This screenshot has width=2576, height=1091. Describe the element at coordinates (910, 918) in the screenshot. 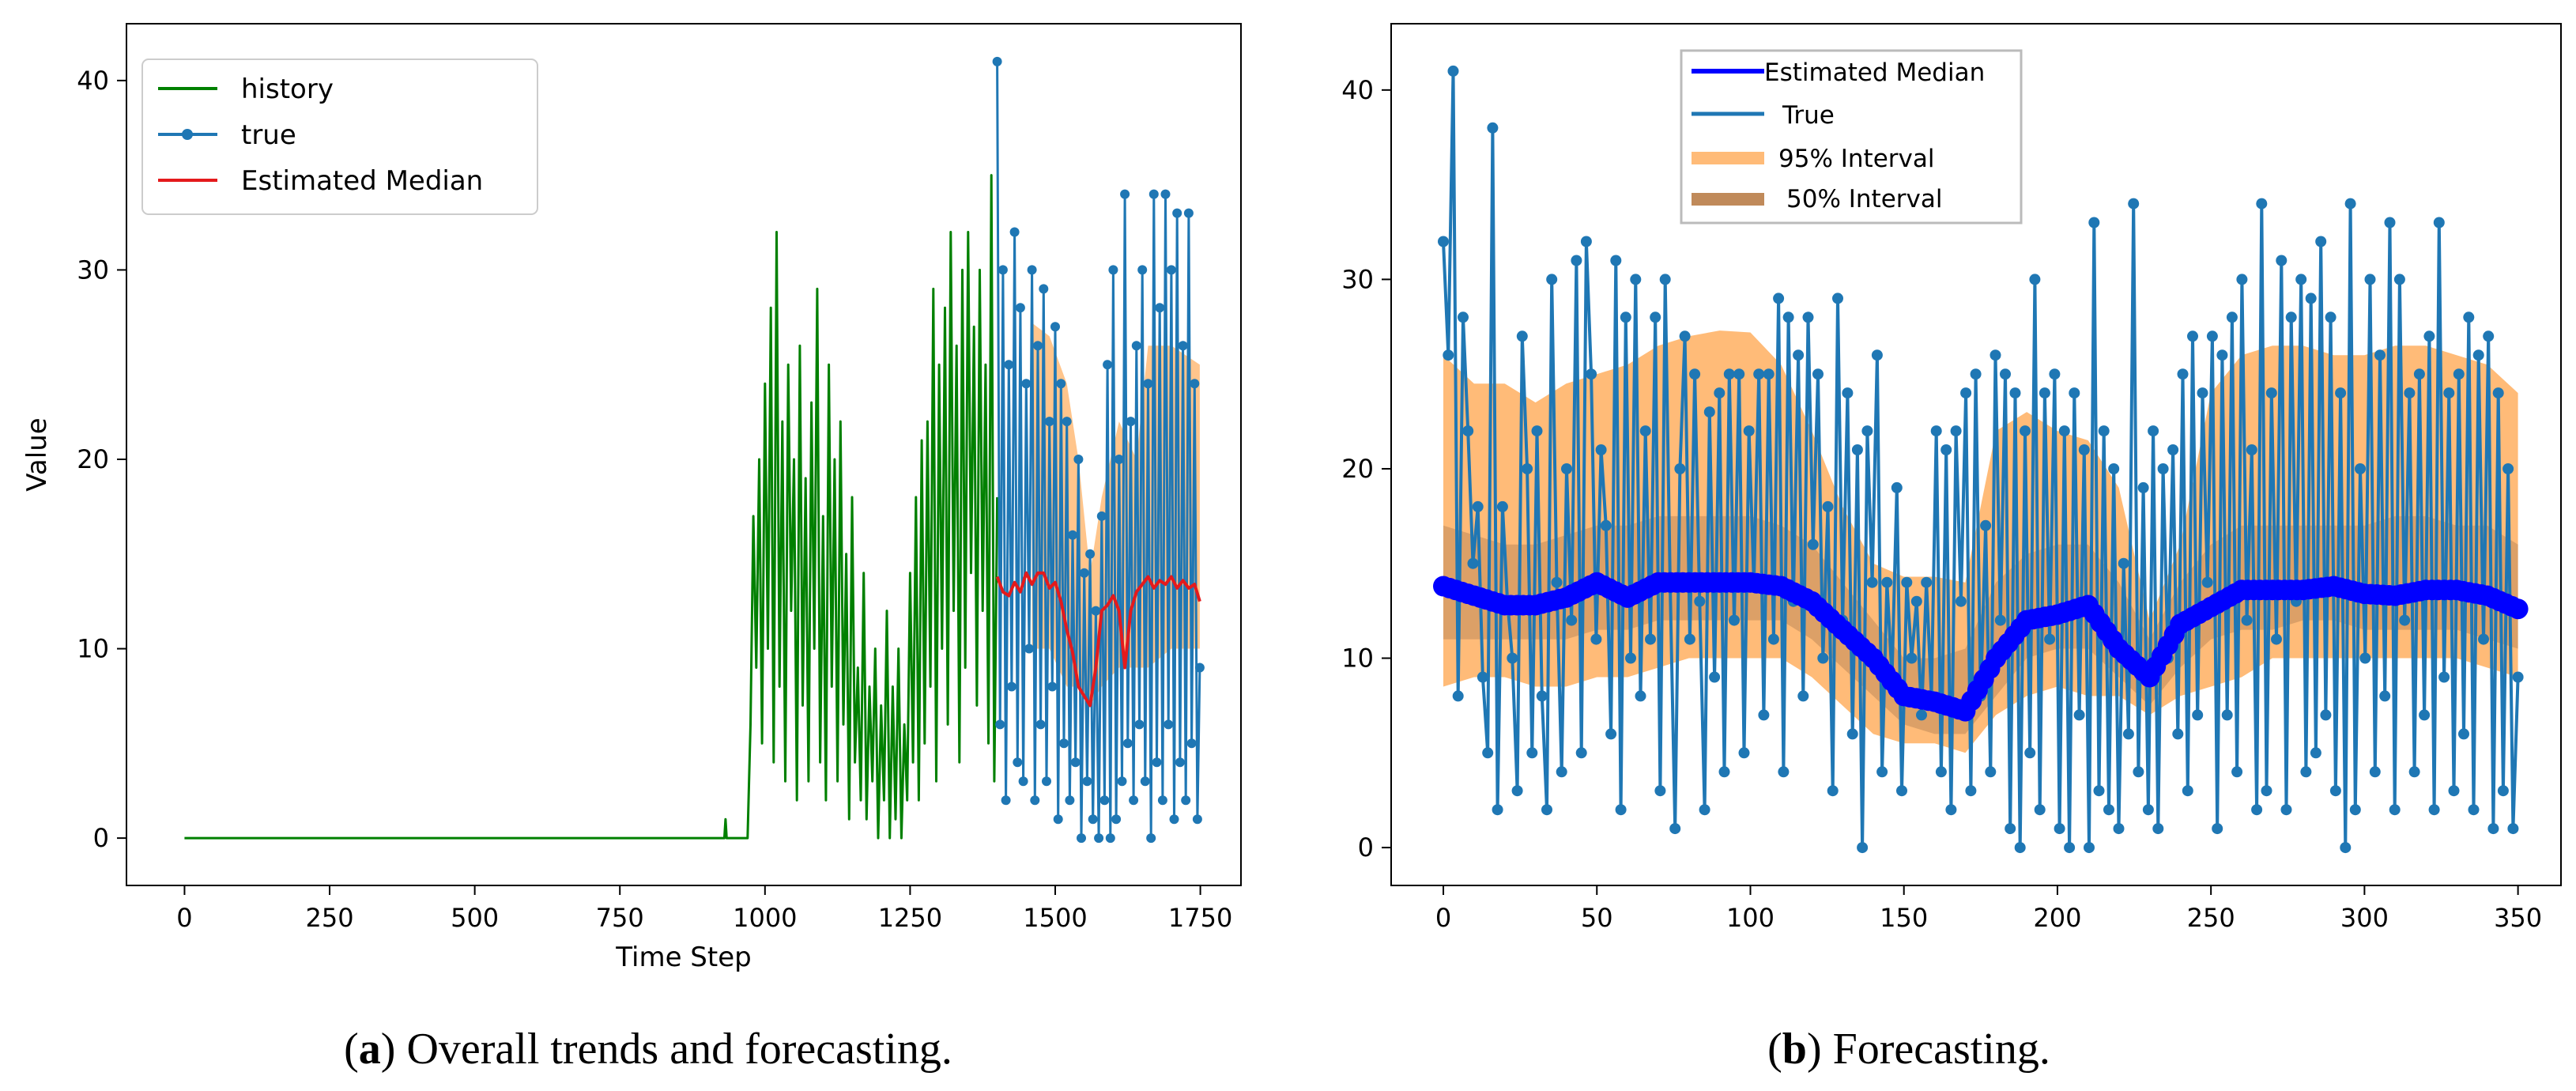

I see `x-tick-label: 1250` at that location.